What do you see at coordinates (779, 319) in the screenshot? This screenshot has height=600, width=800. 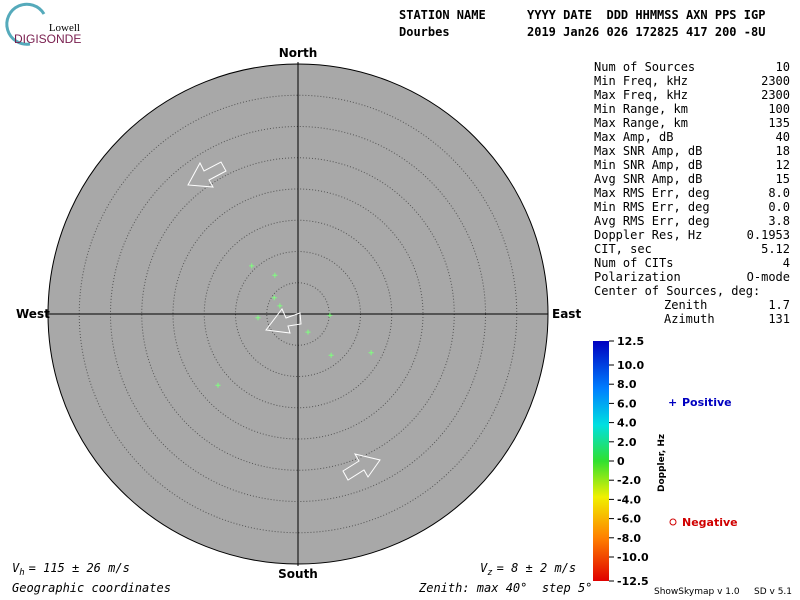 I see `center-value: 131` at bounding box center [779, 319].